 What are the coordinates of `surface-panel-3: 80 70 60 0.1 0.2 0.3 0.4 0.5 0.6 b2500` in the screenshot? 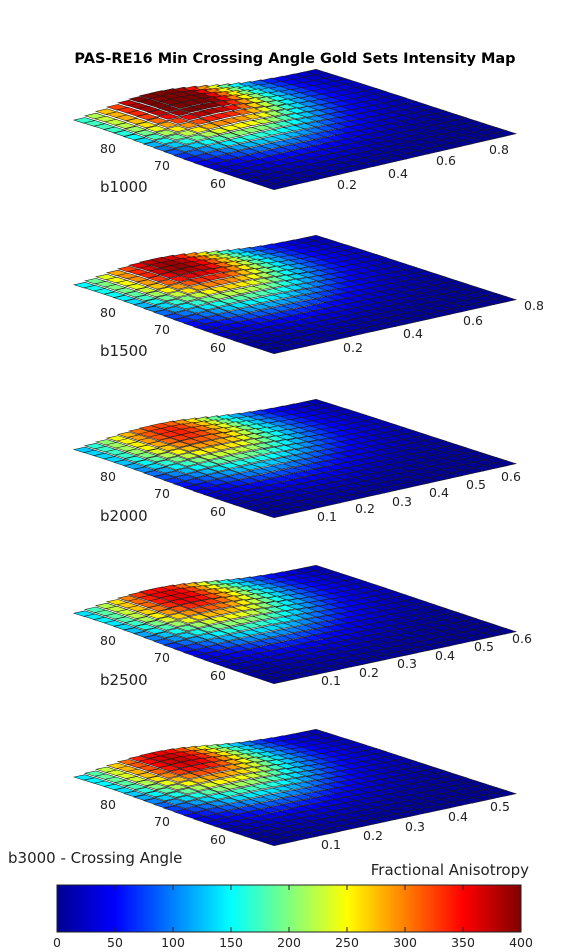 It's located at (303, 627).